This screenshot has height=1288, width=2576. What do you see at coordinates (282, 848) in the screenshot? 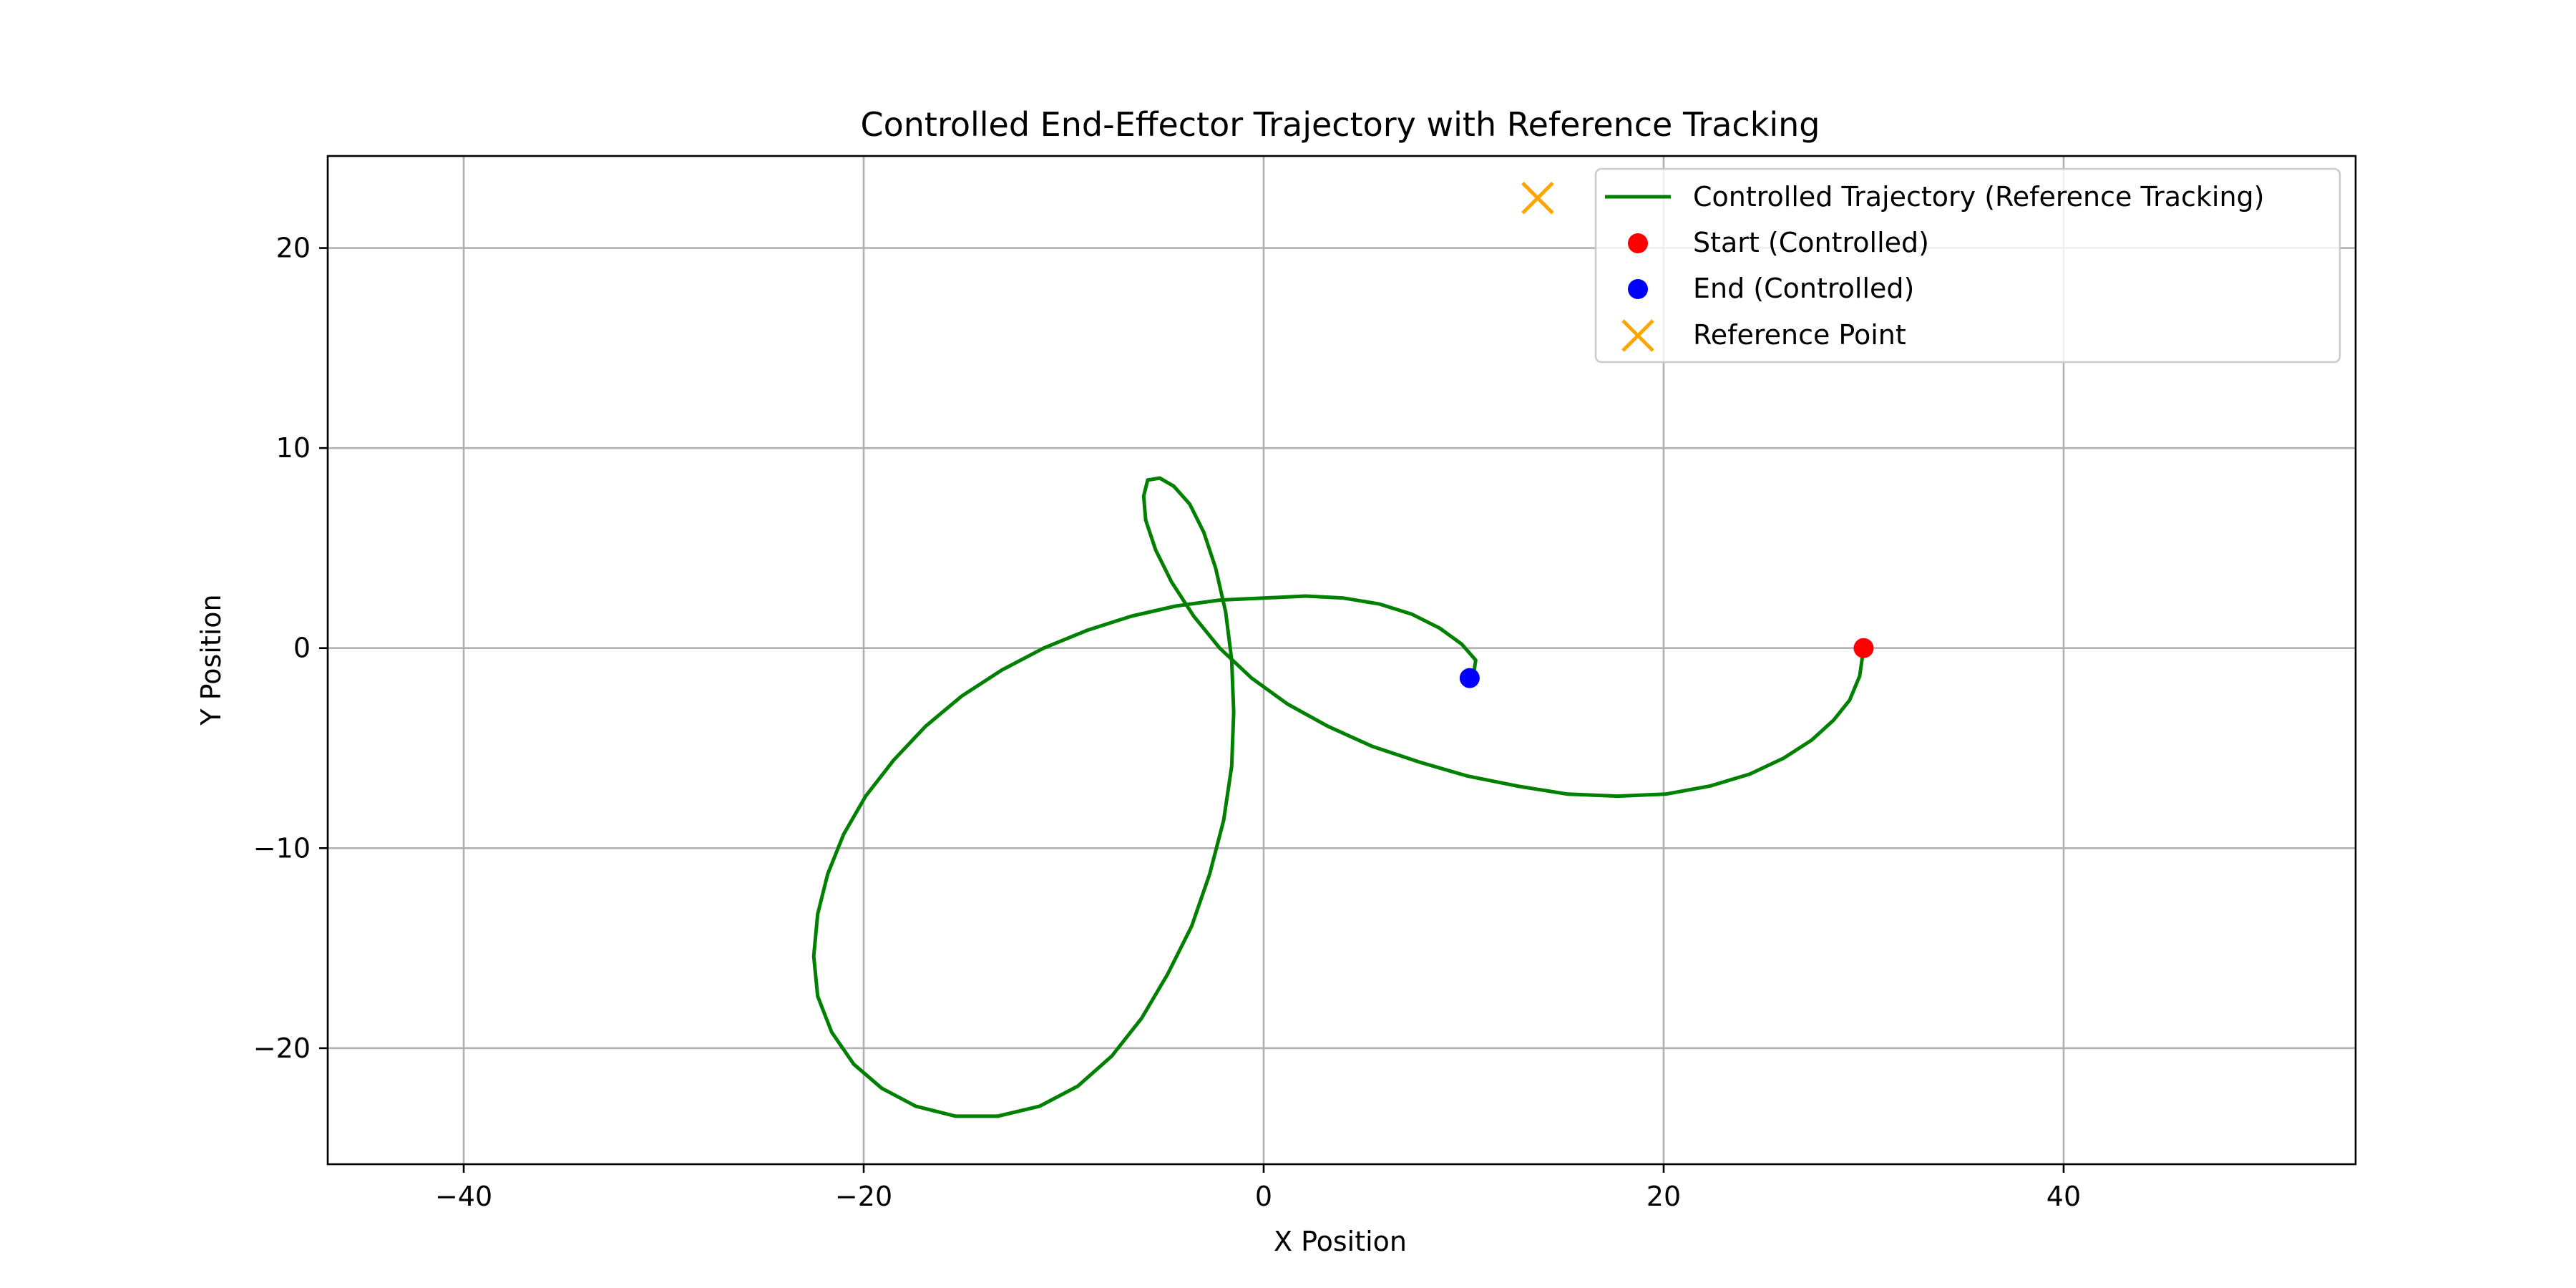
I see `y-tick-label: −10` at bounding box center [282, 848].